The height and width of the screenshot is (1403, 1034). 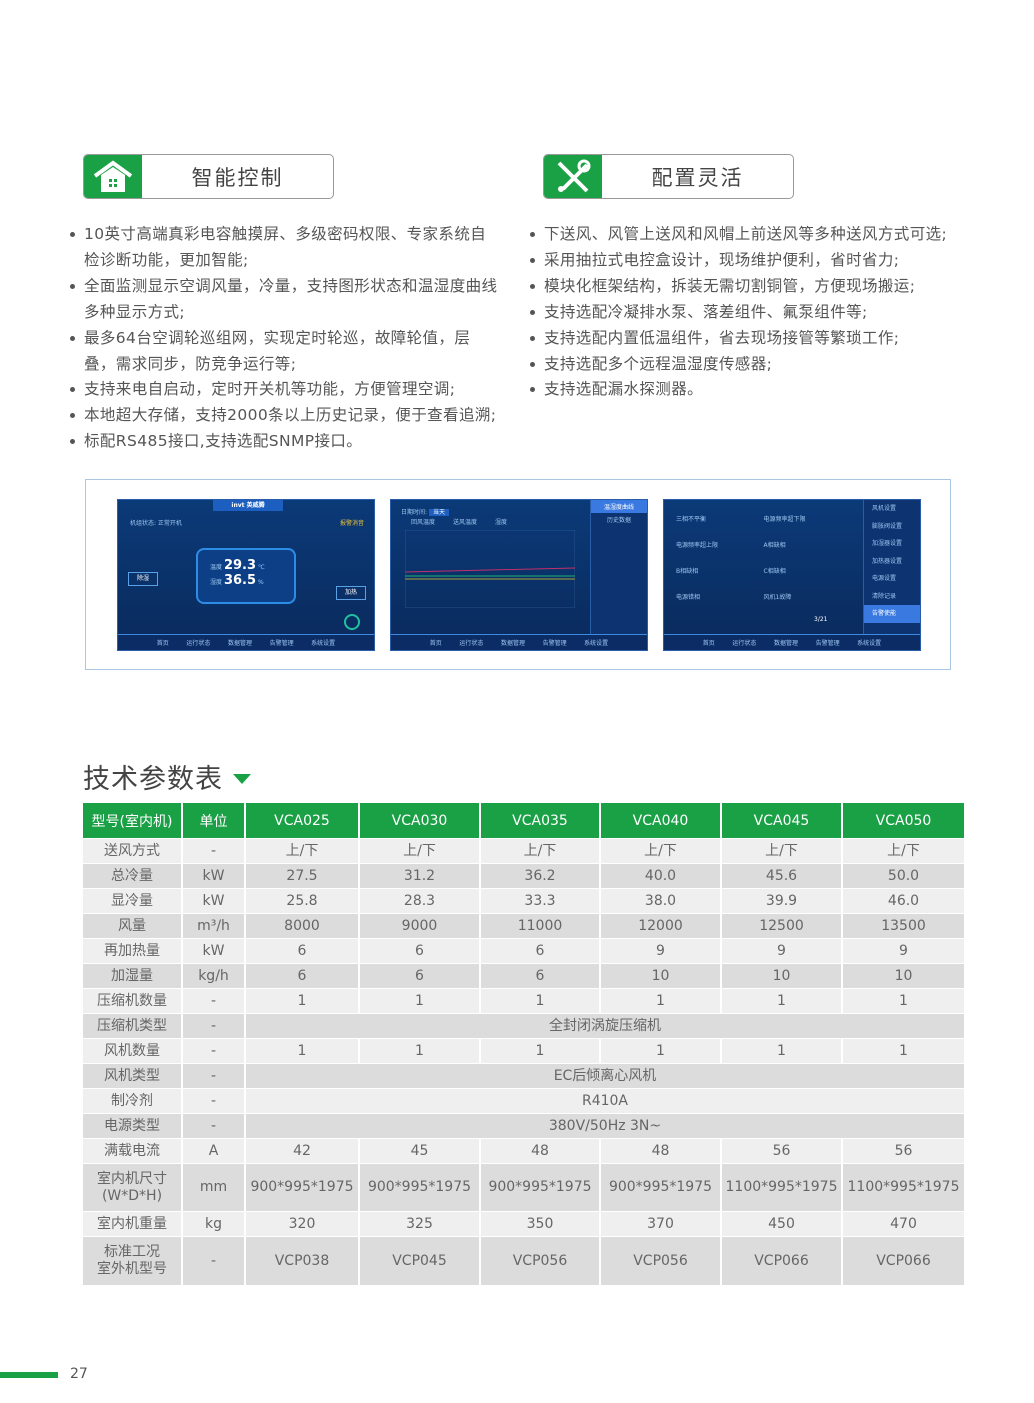 What do you see at coordinates (523, 1026) in the screenshot?
I see `table-row: 压缩机类型 - 全封闭涡旋压缩机` at bounding box center [523, 1026].